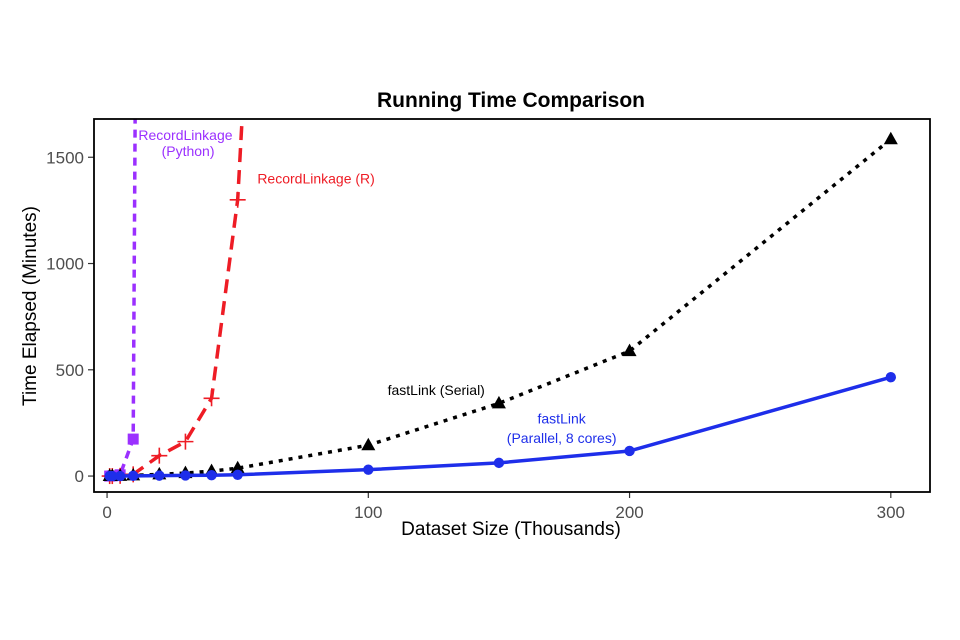  Describe the element at coordinates (185, 135) in the screenshot. I see `annotation-label: RecordLinkage` at that location.